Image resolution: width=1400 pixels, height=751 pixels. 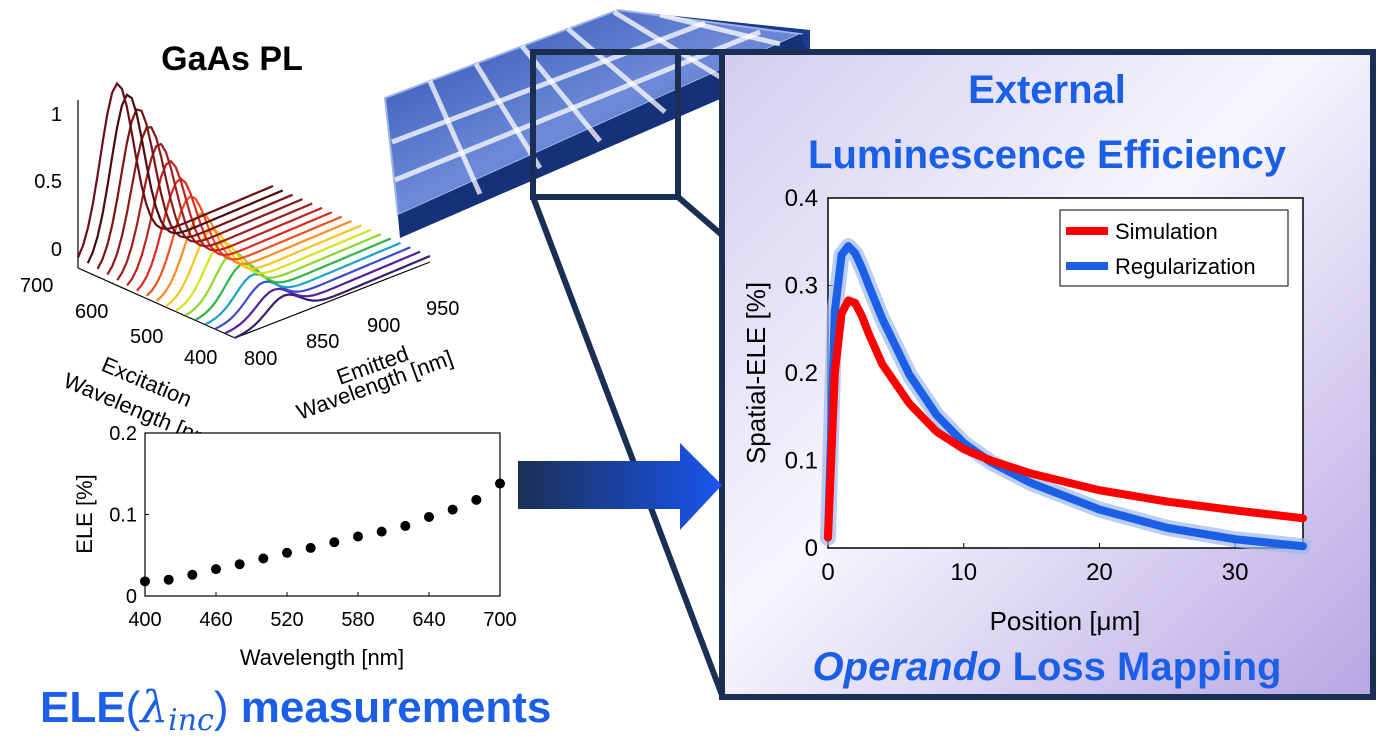 I want to click on main-y-tick-label: 0.2, so click(x=801, y=373).